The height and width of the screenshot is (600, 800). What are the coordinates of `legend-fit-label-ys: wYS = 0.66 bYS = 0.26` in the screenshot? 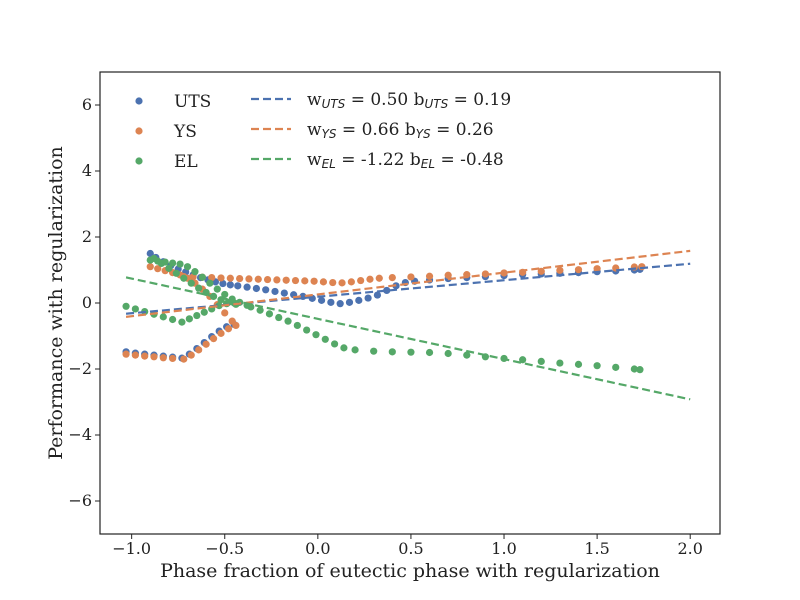 It's located at (400, 130).